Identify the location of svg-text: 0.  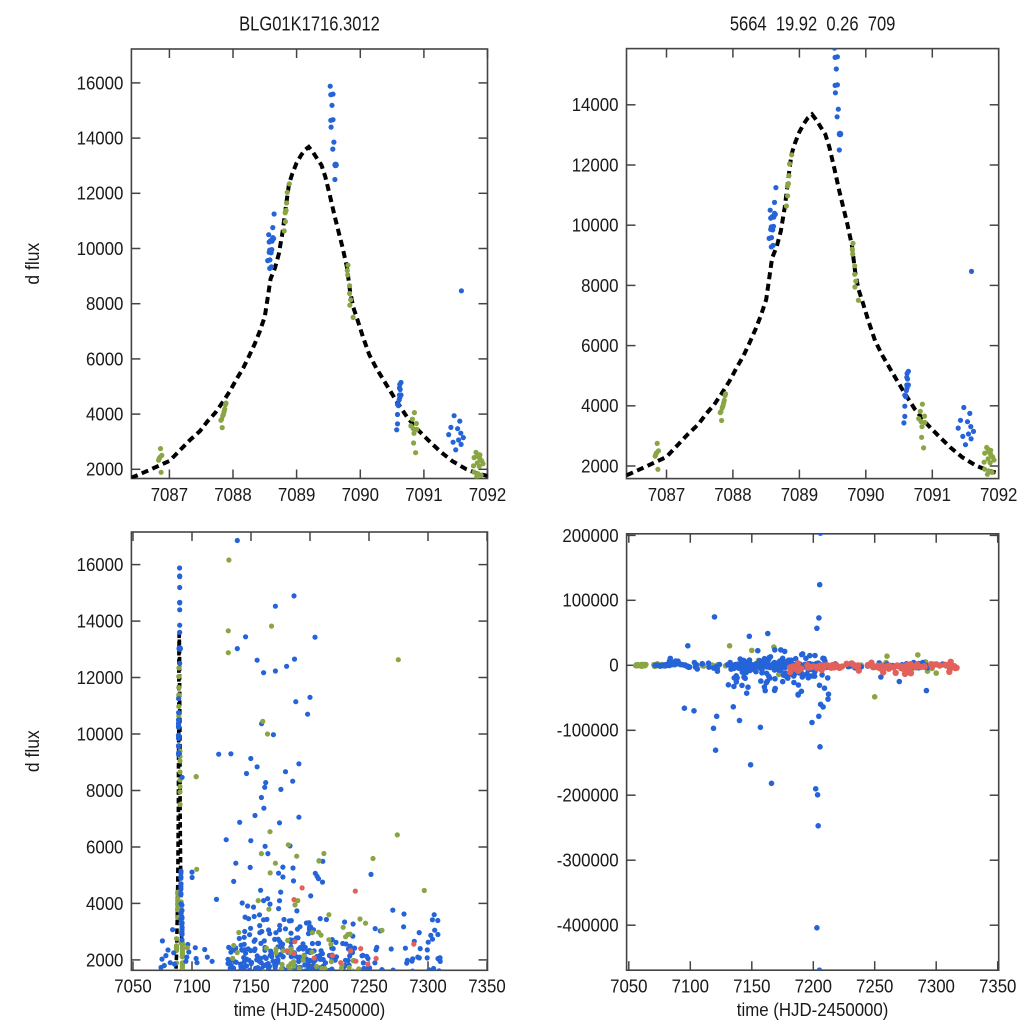
(613, 665).